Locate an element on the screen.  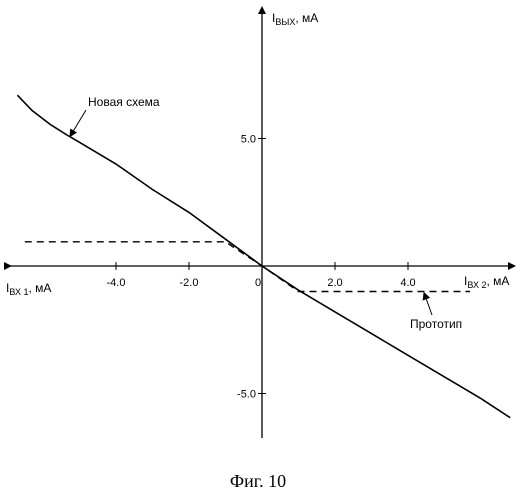
x-tick-label: -2.0 is located at coordinates (189, 283).